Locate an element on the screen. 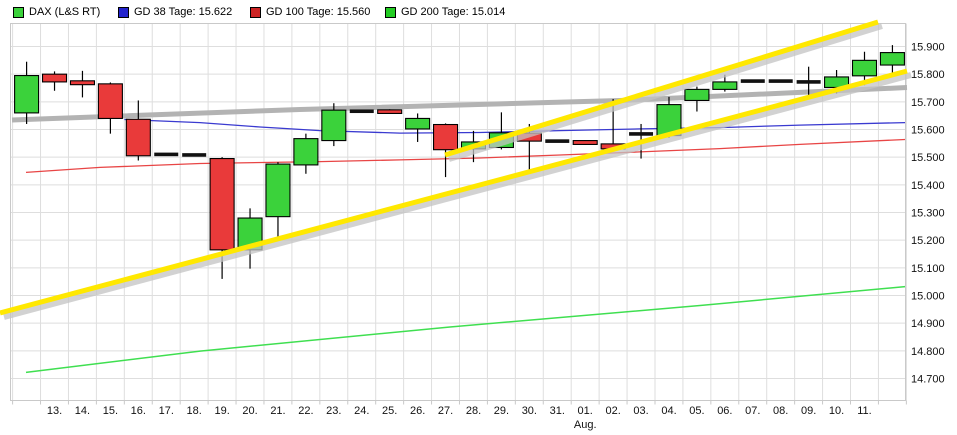 The width and height of the screenshot is (957, 435). candle-06. is located at coordinates (725, 83).